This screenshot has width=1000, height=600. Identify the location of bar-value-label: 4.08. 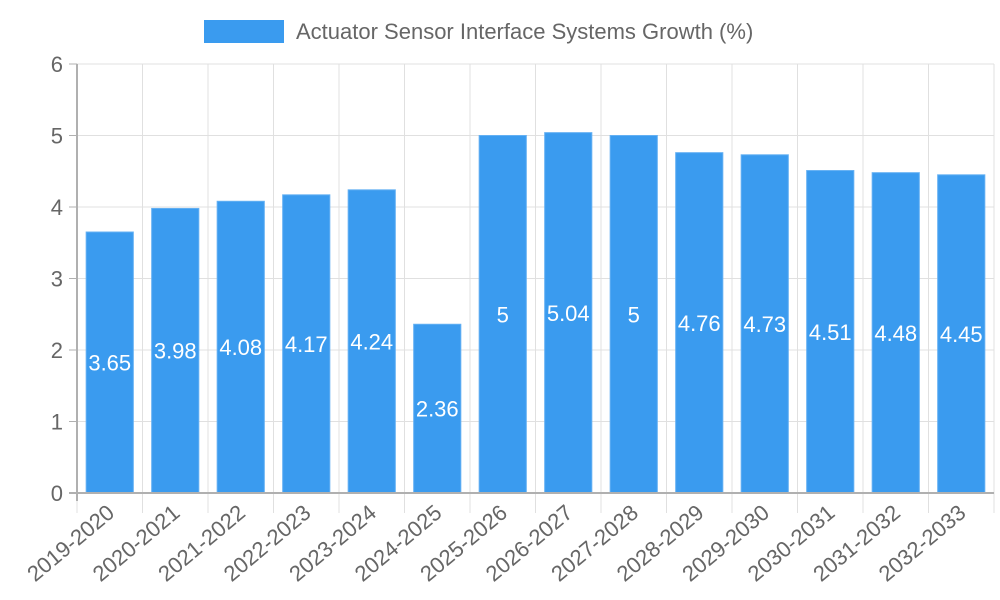
(240, 347).